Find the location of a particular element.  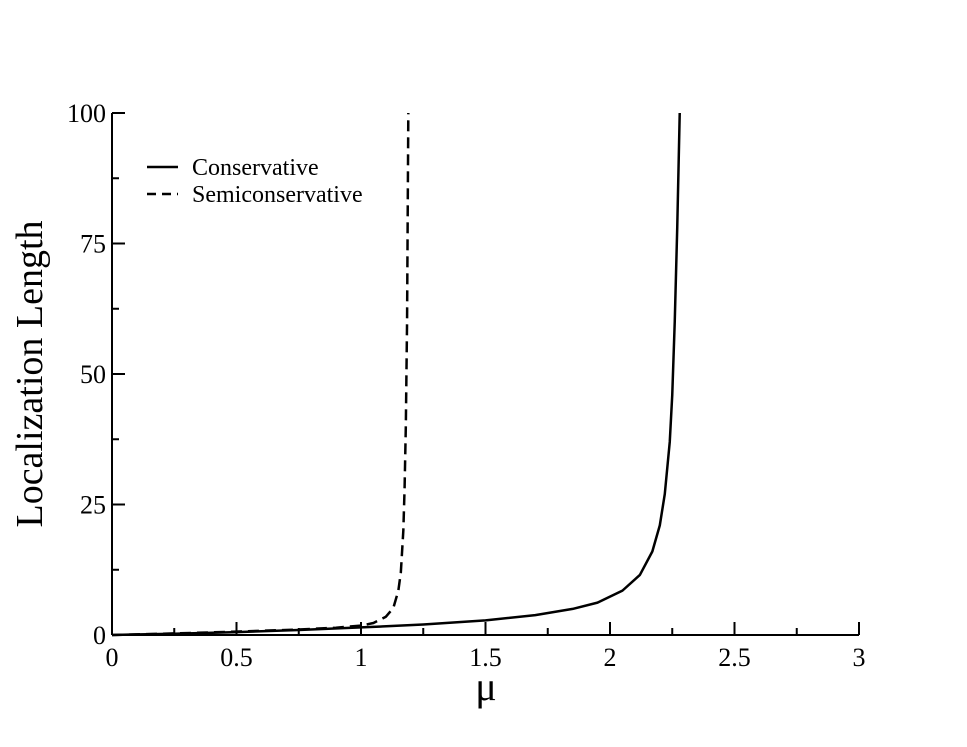

y-tick-label: 50 is located at coordinates (93, 374).